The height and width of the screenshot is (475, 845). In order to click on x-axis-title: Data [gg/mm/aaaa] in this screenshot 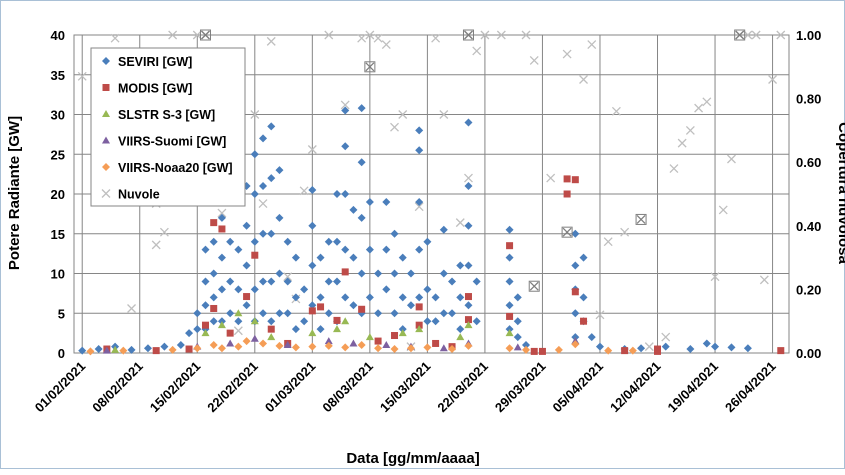, I will do `click(412, 458)`.